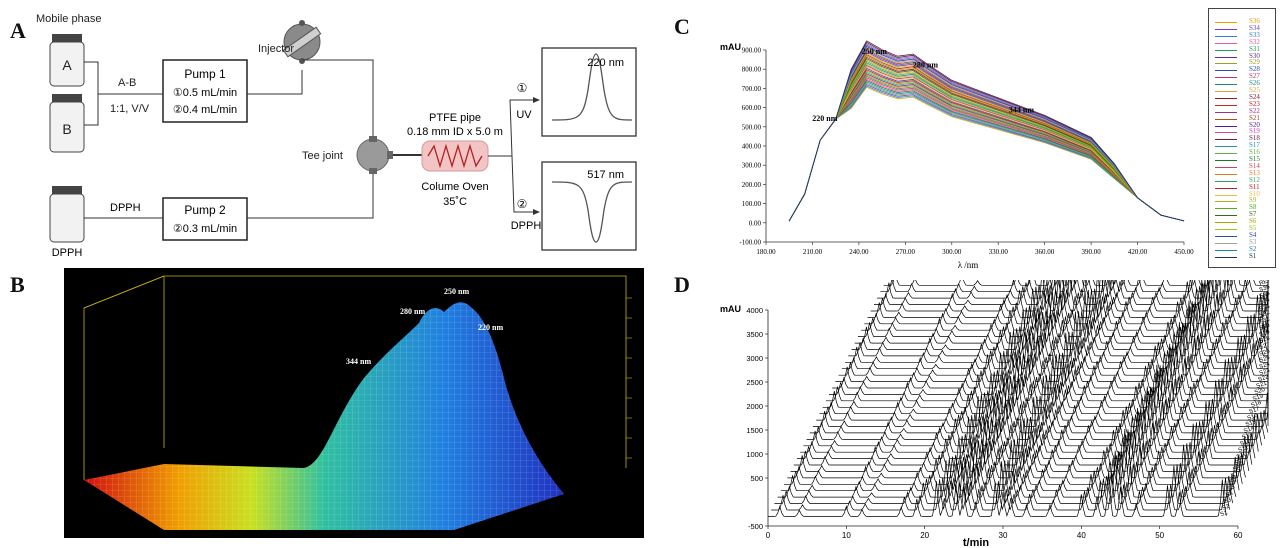  What do you see at coordinates (589, 206) in the screenshot?
I see `dpph-chromatogram-window: 517 nm` at bounding box center [589, 206].